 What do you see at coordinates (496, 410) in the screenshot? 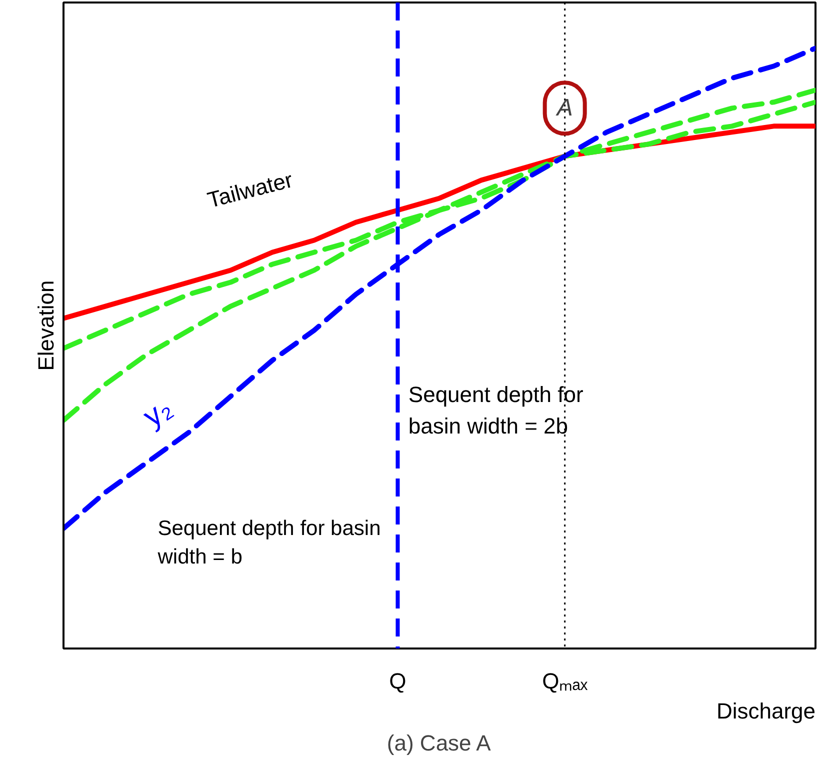
I see `annotation: Sequent depth for basin width = 2b` at bounding box center [496, 410].